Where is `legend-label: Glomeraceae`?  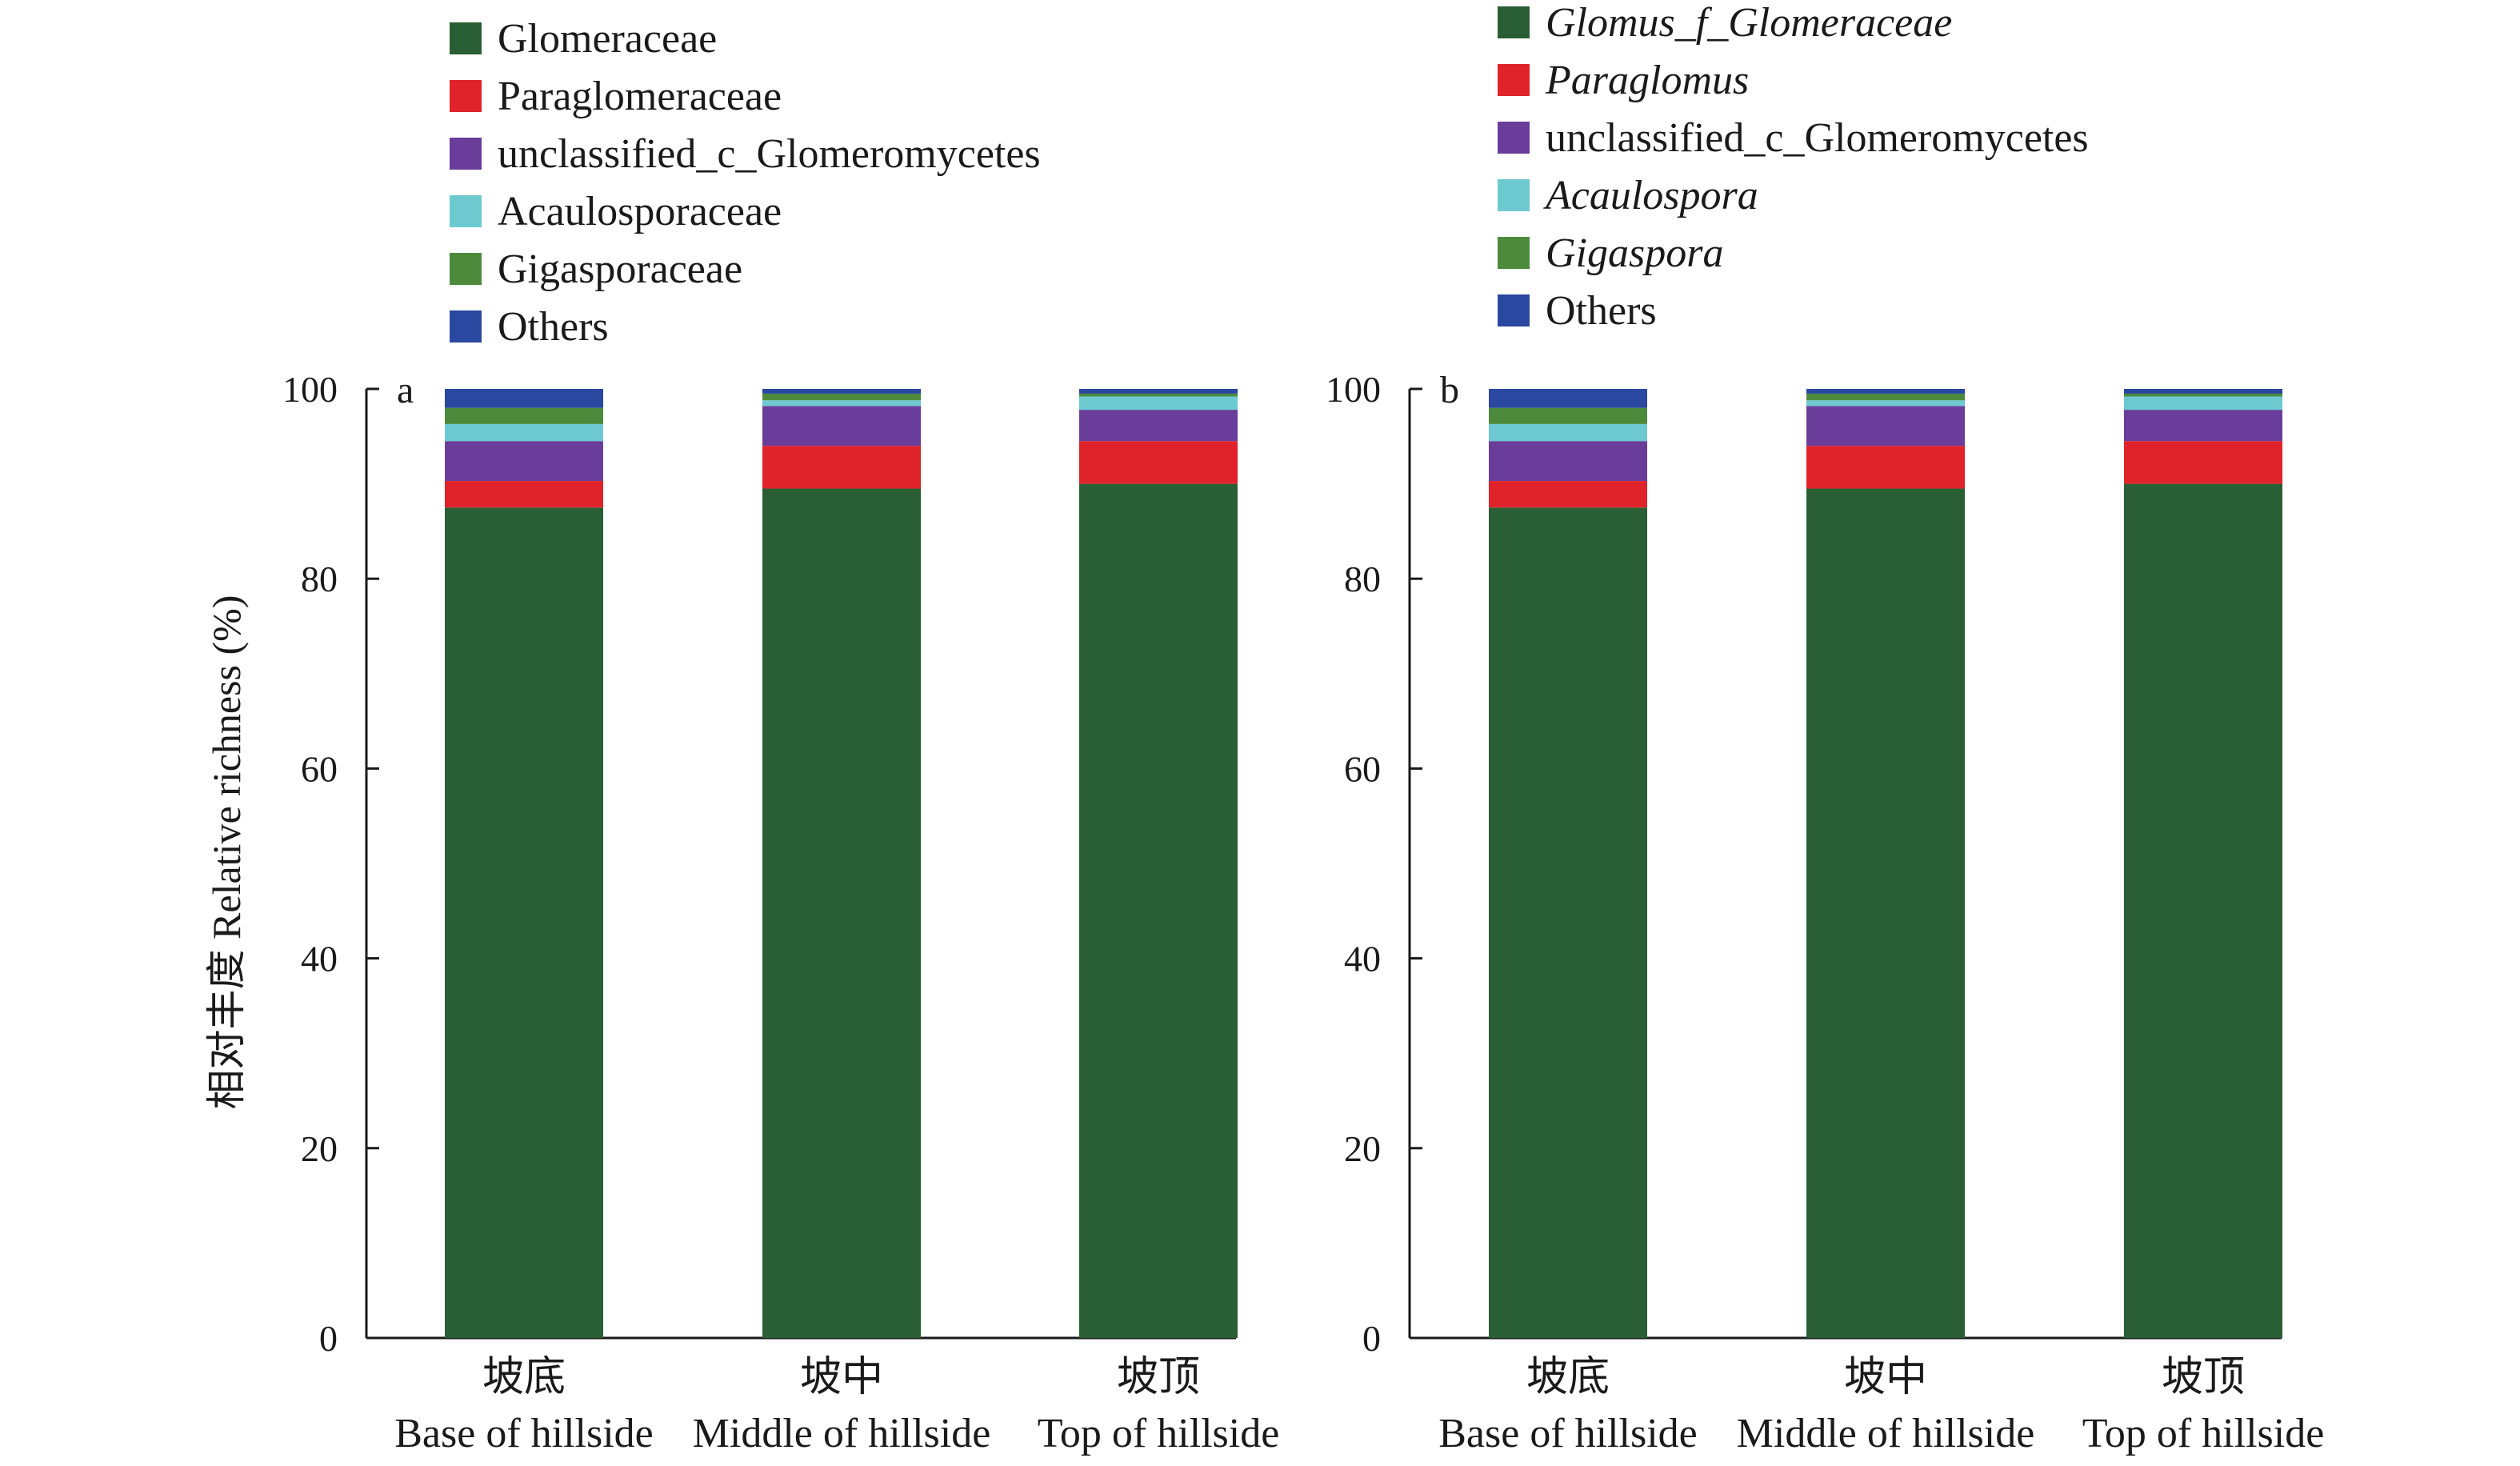 legend-label: Glomeraceae is located at coordinates (607, 39).